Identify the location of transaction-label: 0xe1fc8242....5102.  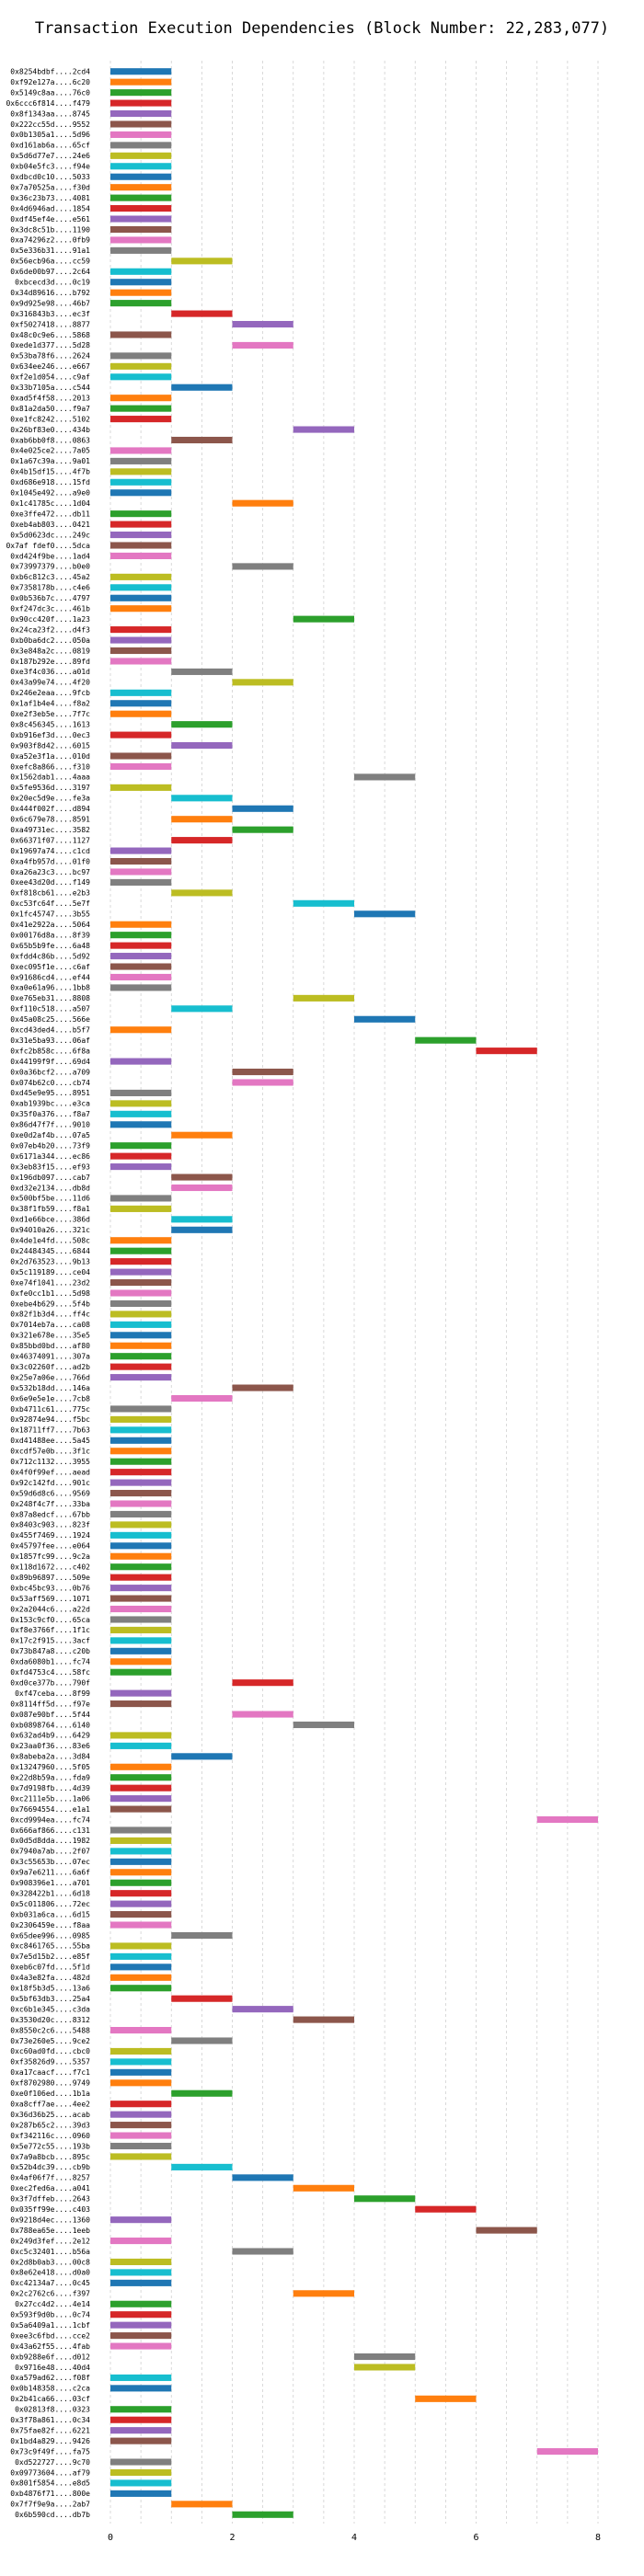
(50, 419).